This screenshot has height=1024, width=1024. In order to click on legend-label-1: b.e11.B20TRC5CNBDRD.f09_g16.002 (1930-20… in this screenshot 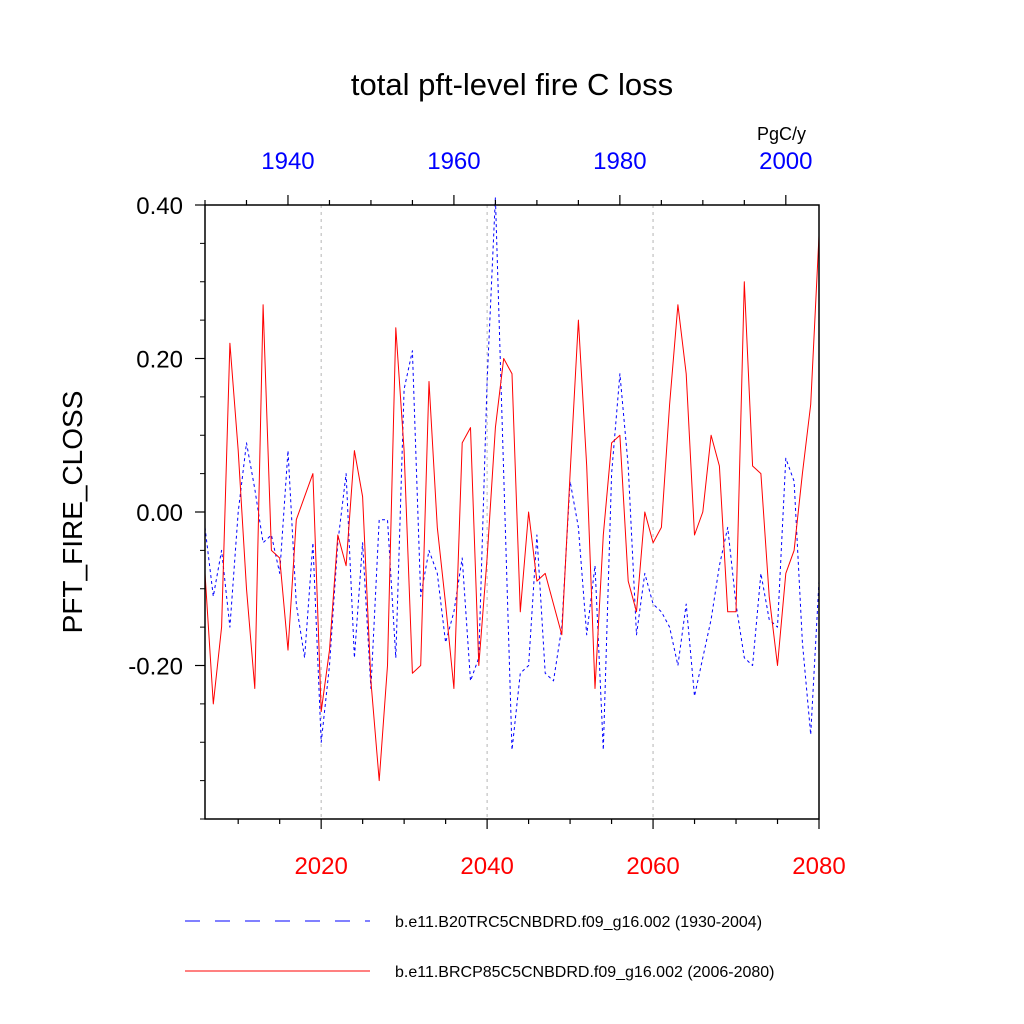, I will do `click(578, 922)`.